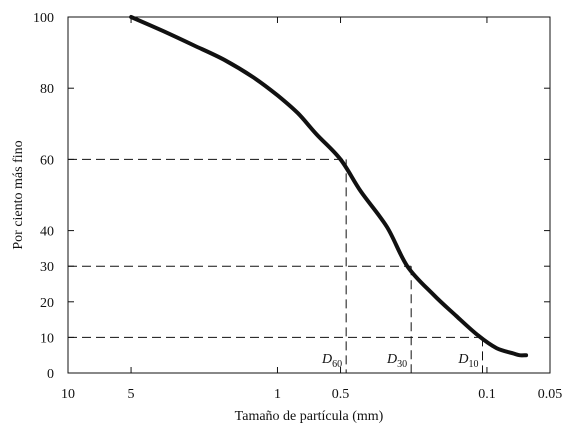  What do you see at coordinates (18, 194) in the screenshot?
I see `y-axis-label: Por ciento más fino` at bounding box center [18, 194].